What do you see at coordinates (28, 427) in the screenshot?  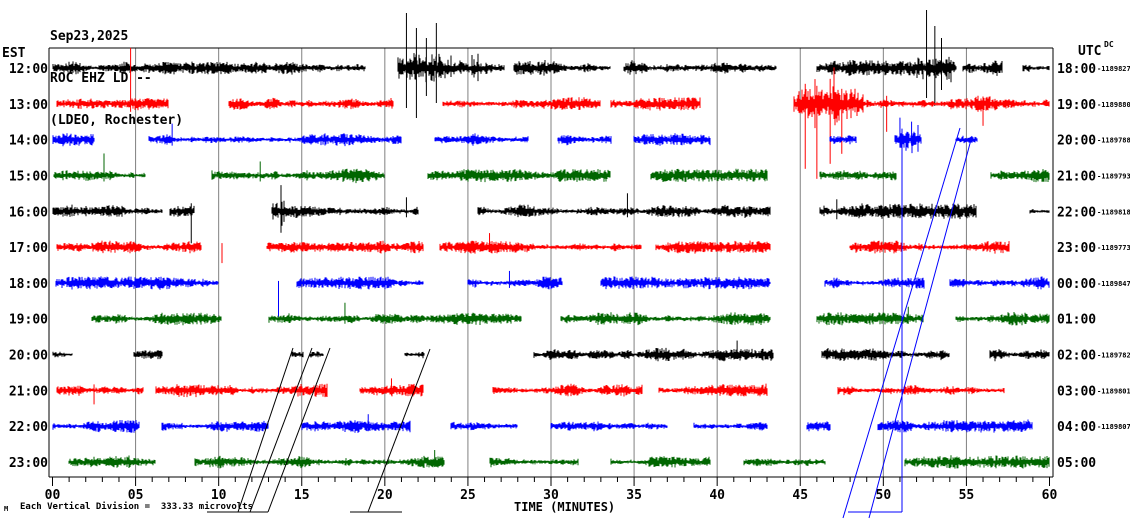 I see `row-label-est: 22:00` at bounding box center [28, 427].